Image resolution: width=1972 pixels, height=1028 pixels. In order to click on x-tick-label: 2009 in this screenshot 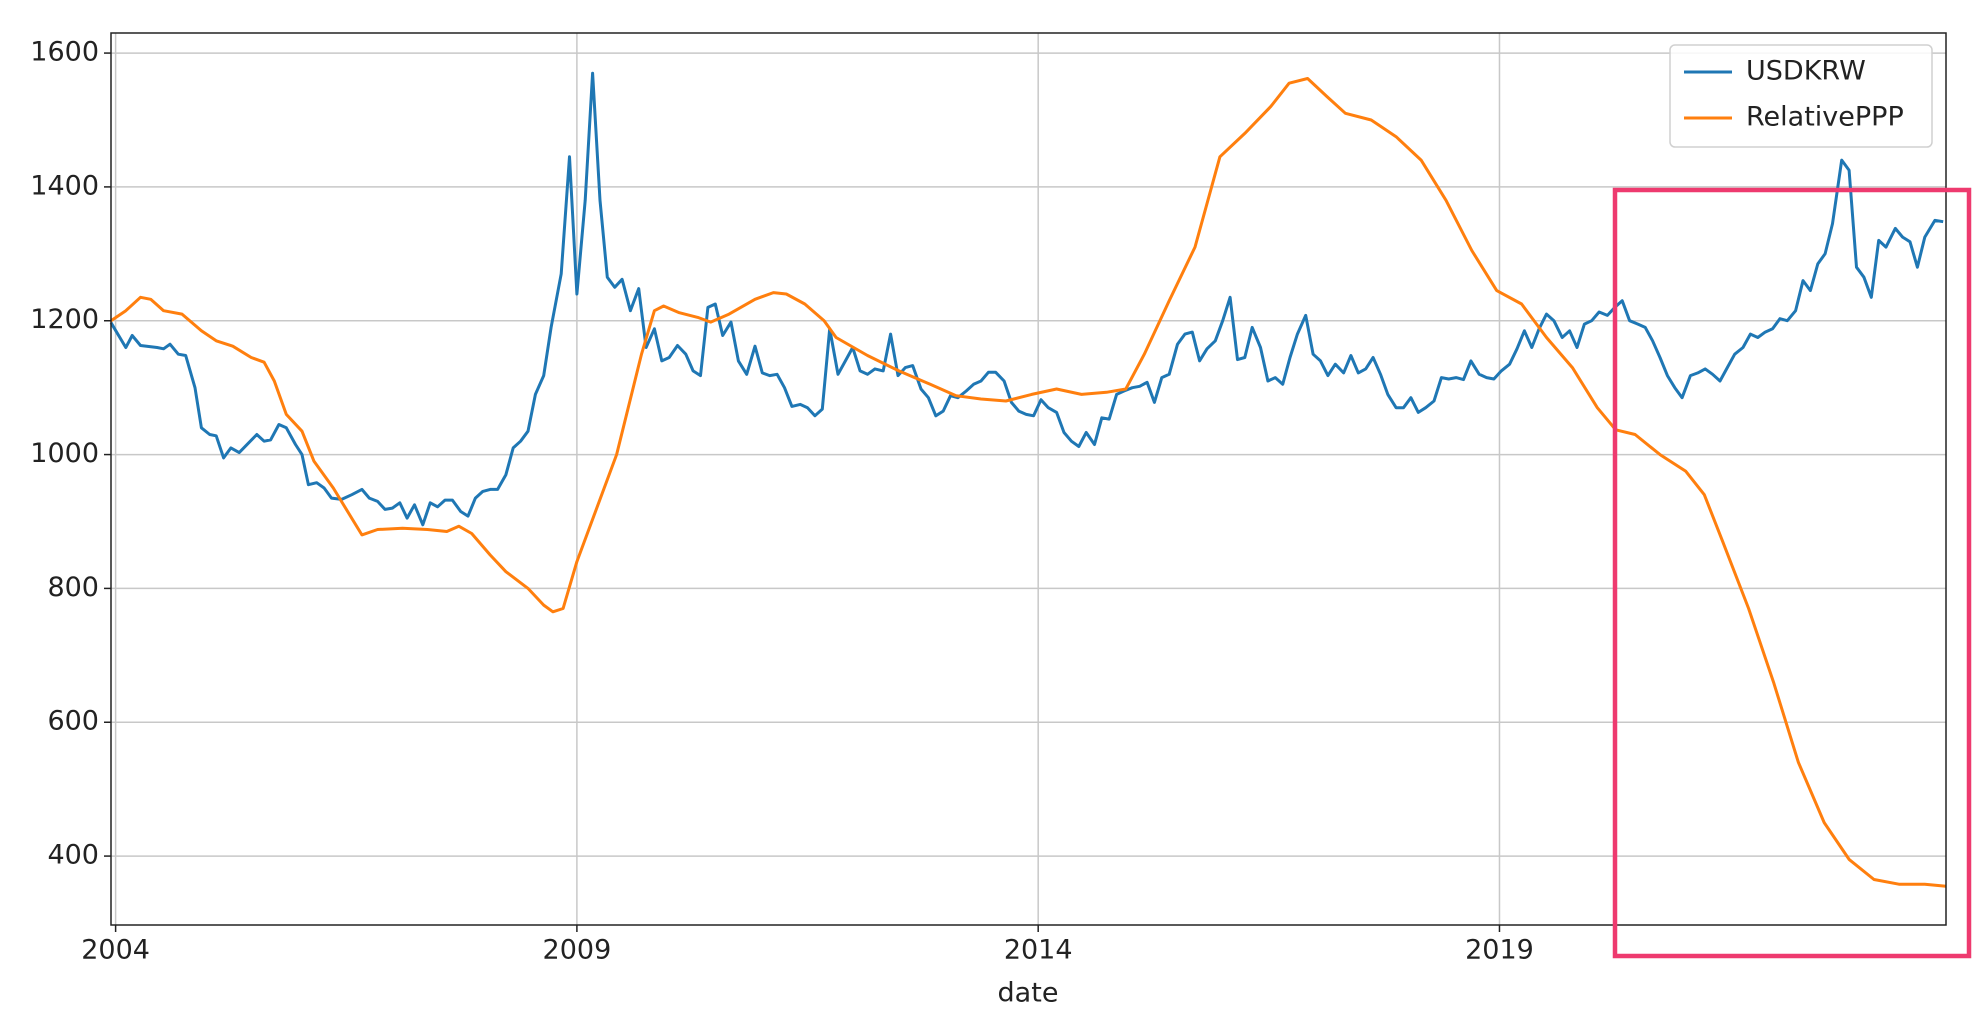, I will do `click(577, 950)`.